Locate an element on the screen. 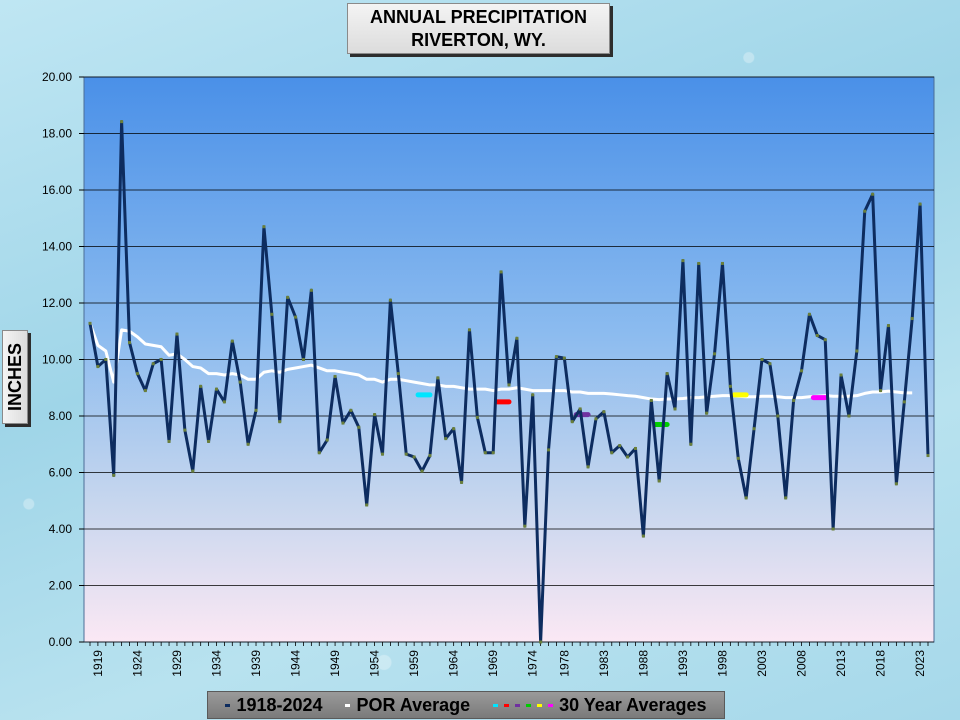 This screenshot has height=720, width=960. chart-title-box: ANNUAL PRECIPITATION RIVERTON, WY. is located at coordinates (478, 28).